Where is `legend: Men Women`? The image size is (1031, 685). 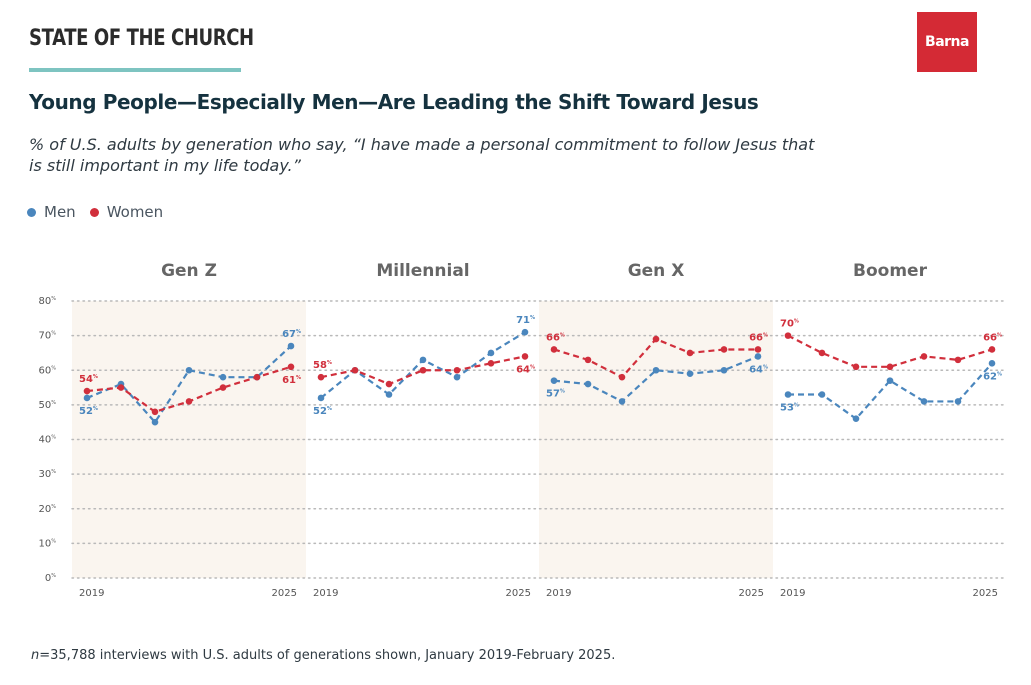
legend: Men Women is located at coordinates (95, 212).